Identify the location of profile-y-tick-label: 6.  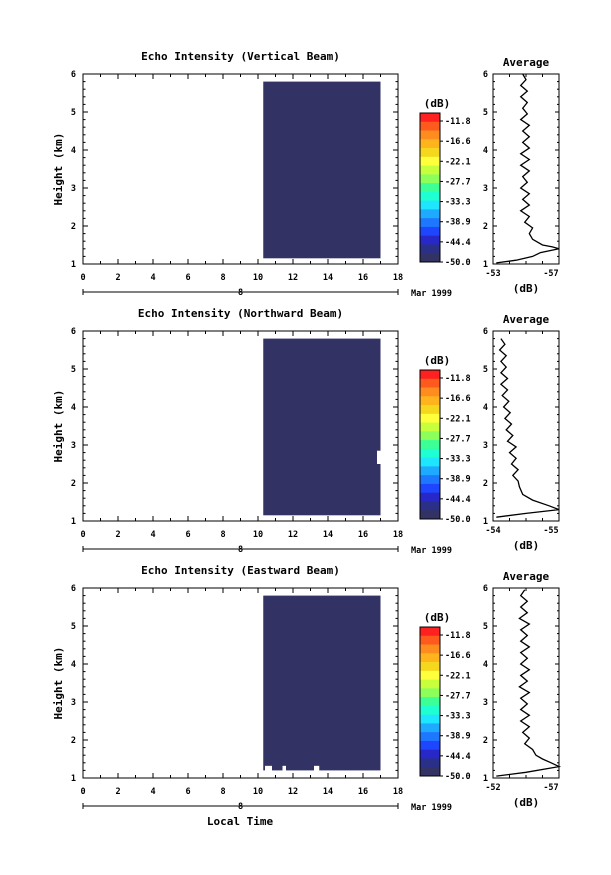
(485, 332).